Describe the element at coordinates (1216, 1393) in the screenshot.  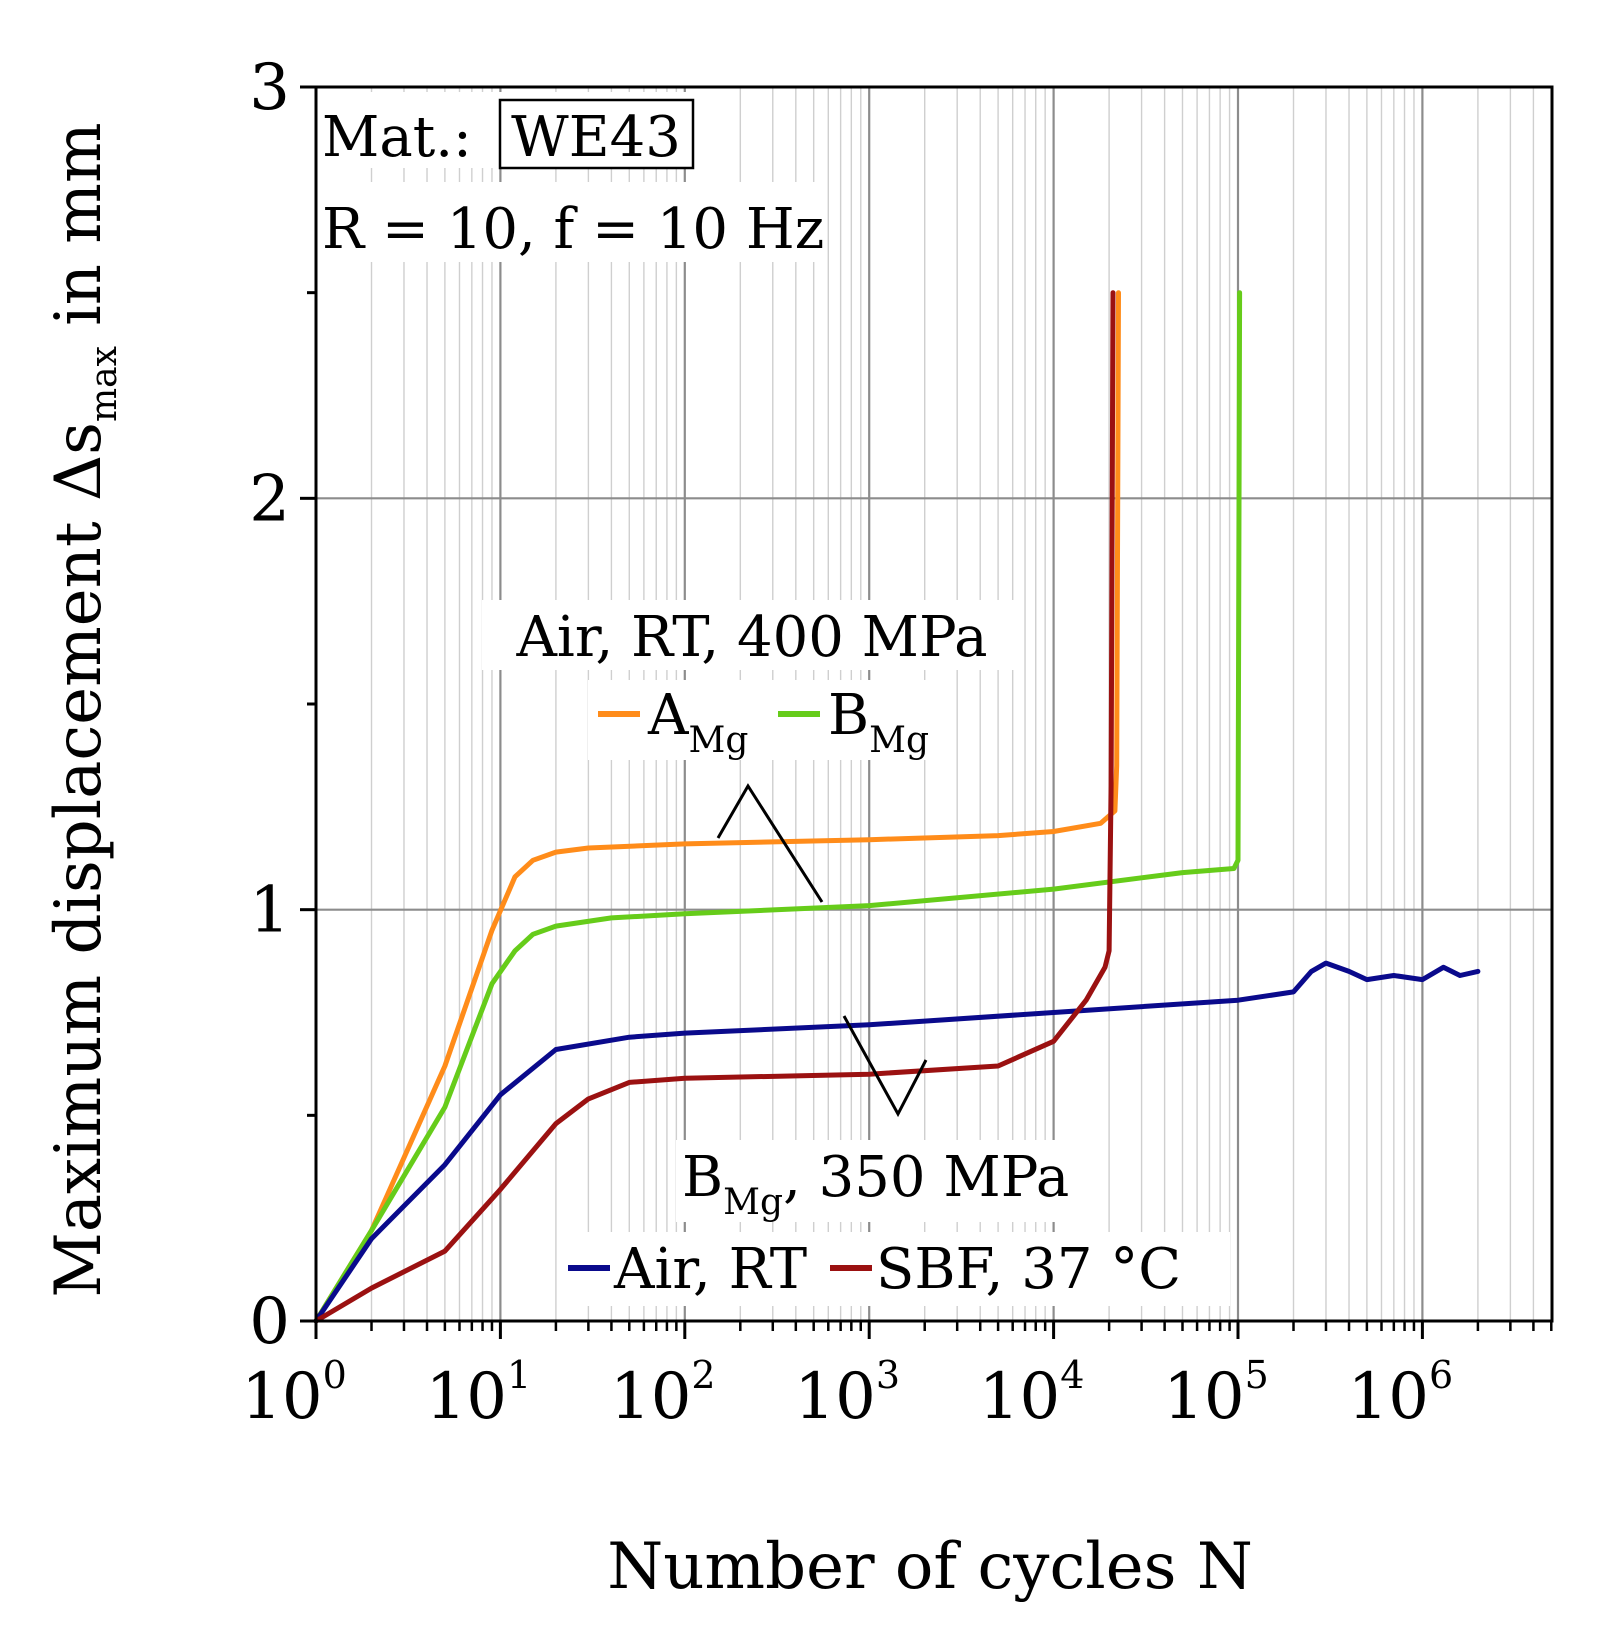
I see `x-tick-label: 10⁵` at that location.